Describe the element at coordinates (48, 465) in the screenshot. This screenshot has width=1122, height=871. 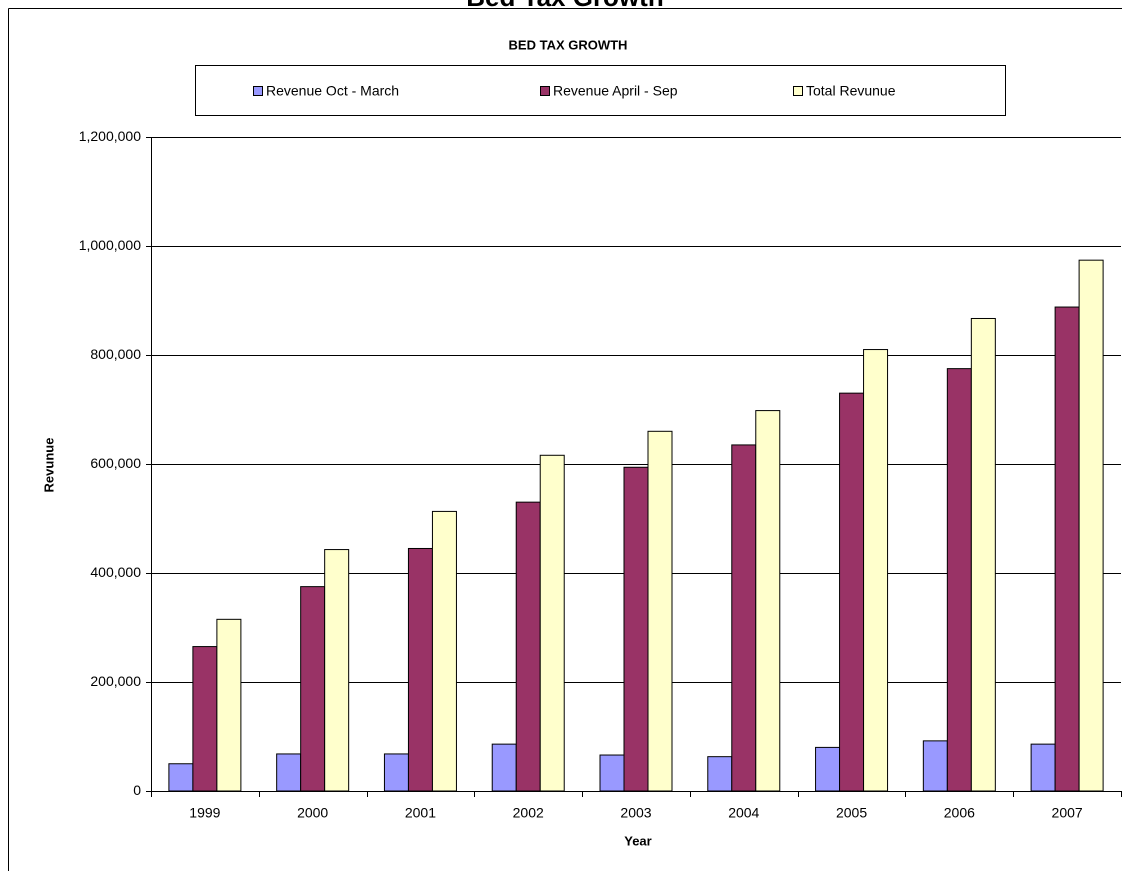
I see `y-axis-label: Revunue` at that location.